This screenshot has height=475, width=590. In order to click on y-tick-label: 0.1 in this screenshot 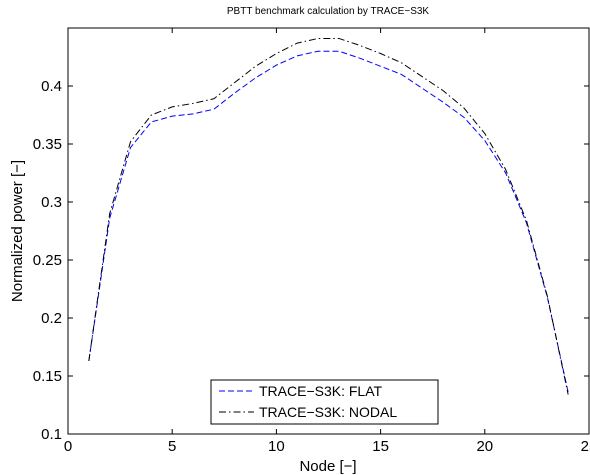, I will do `click(51, 434)`.